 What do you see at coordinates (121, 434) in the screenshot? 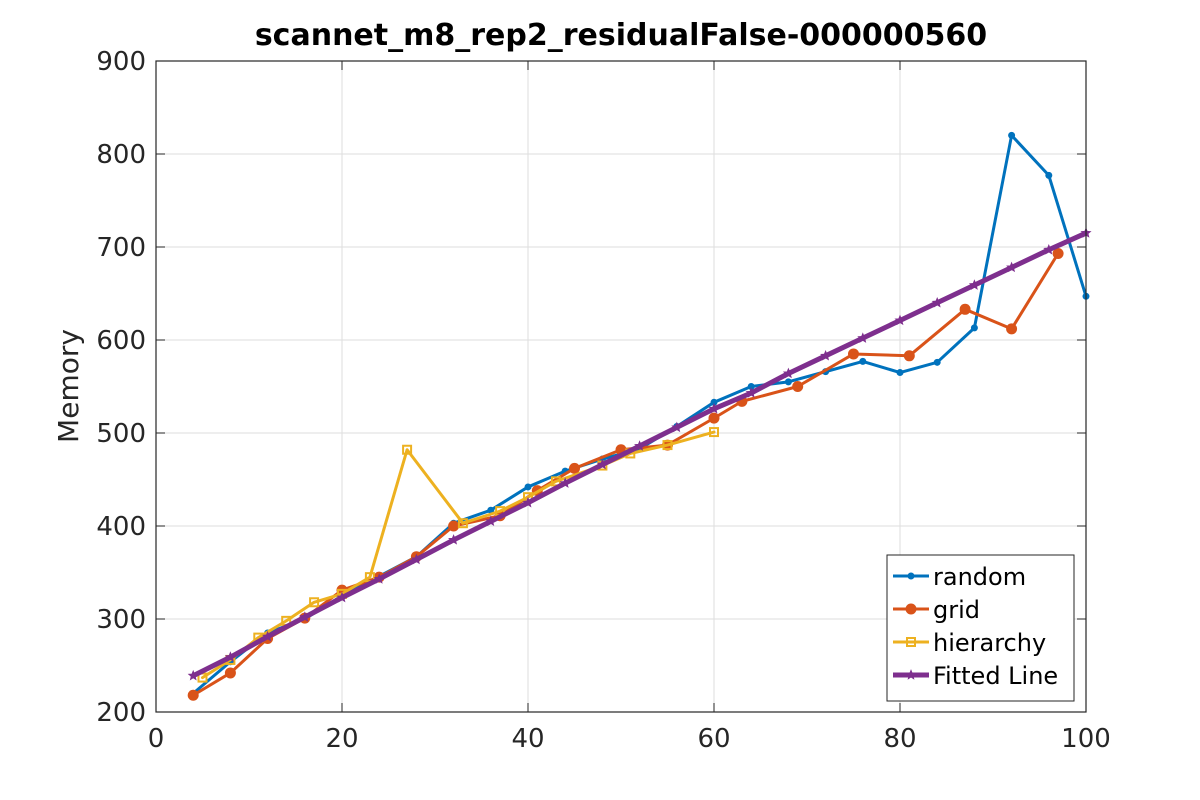
I see `y-tick-label: 500` at bounding box center [121, 434].